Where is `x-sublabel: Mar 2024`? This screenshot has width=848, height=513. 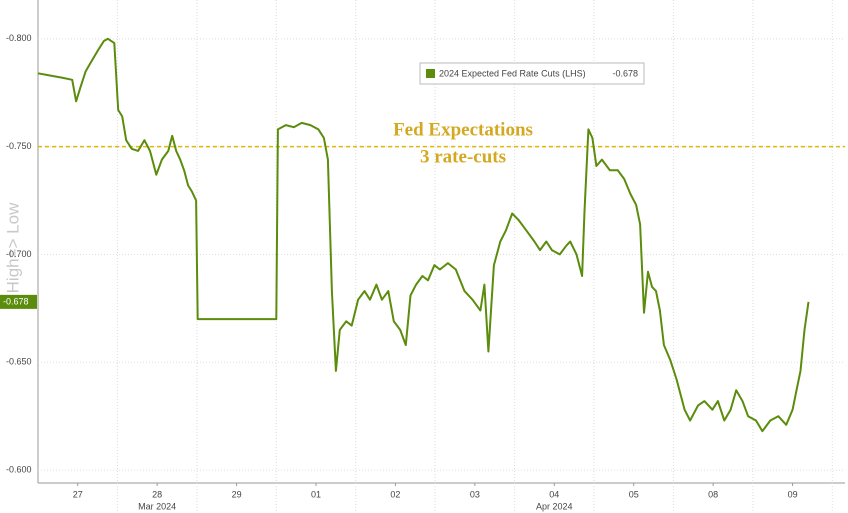
x-sublabel: Mar 2024 is located at coordinates (157, 506).